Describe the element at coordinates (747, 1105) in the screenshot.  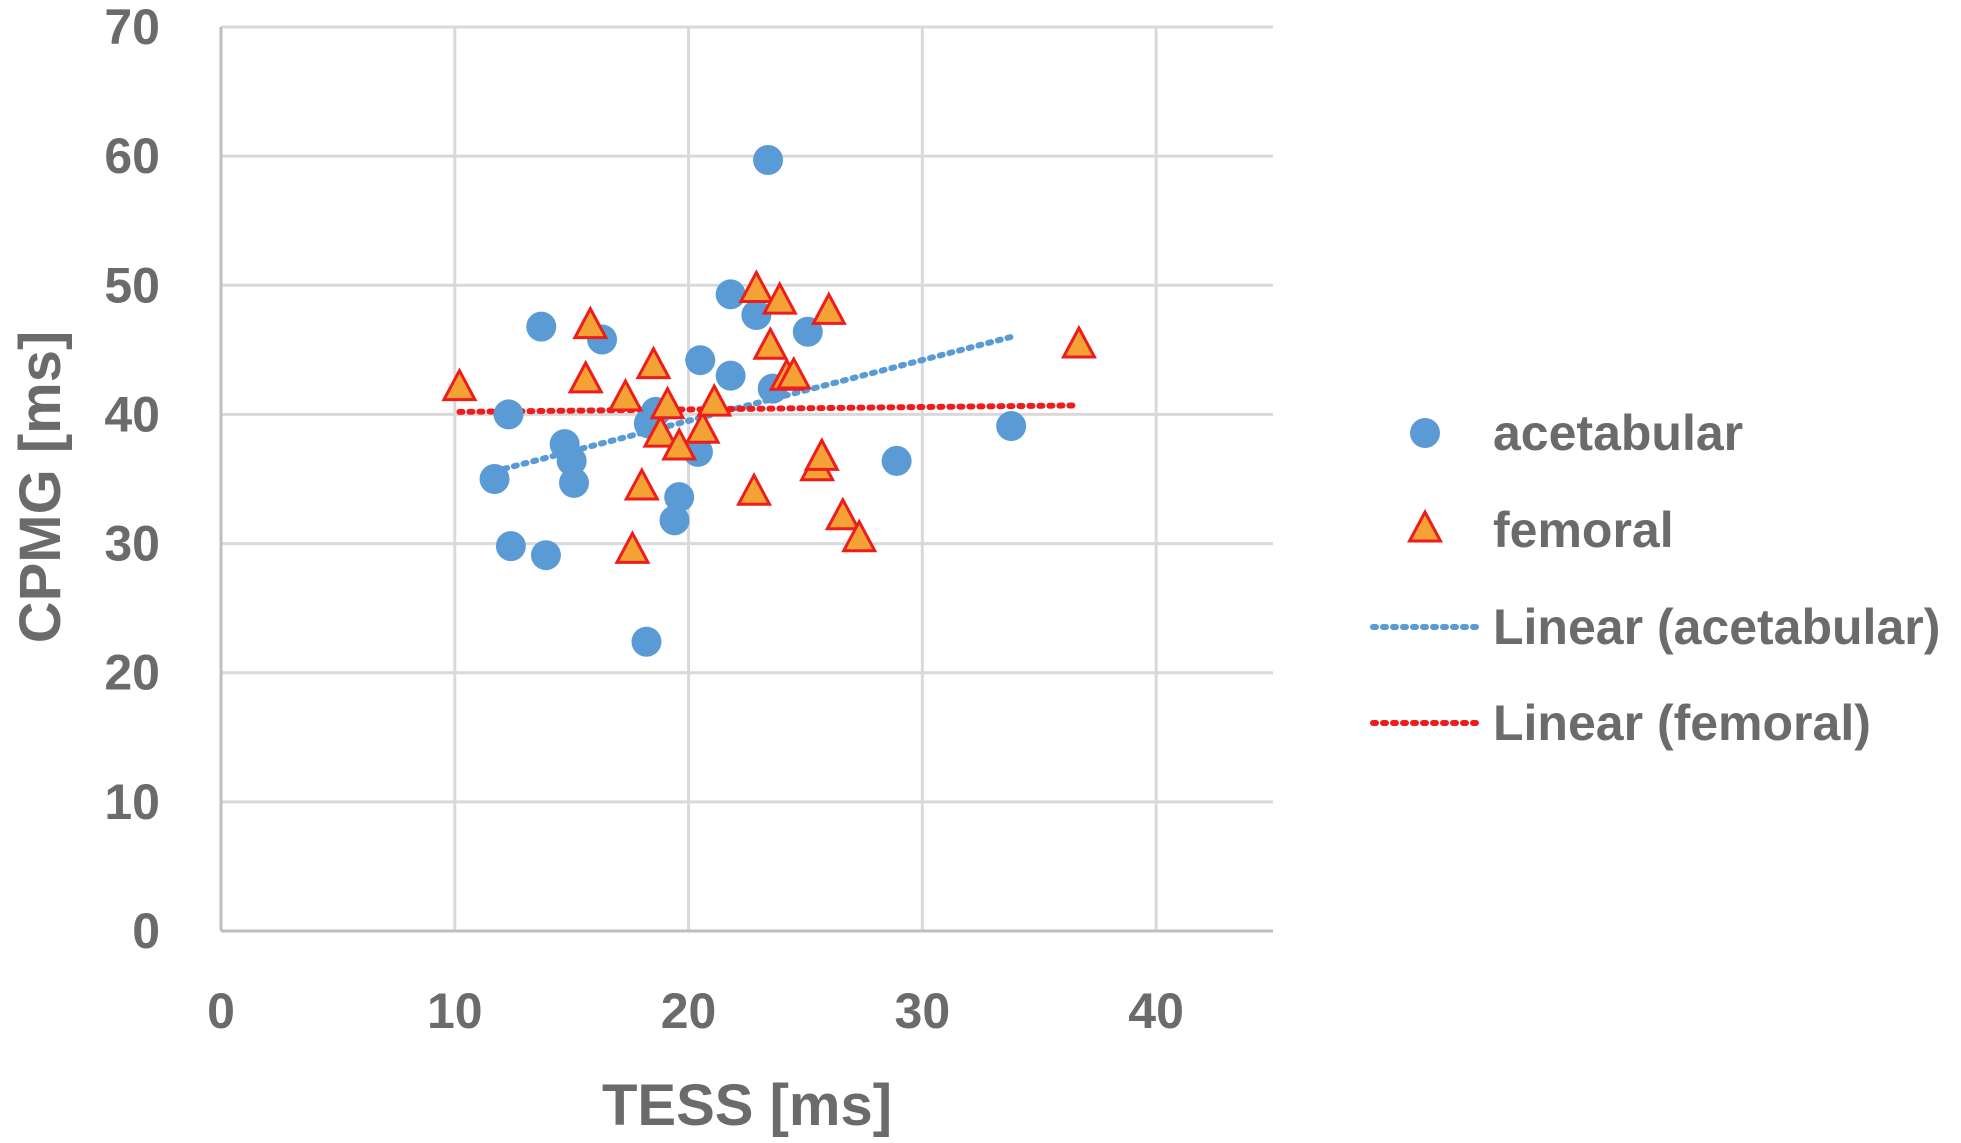
I see `x-axis-title: TESS [ms]` at that location.